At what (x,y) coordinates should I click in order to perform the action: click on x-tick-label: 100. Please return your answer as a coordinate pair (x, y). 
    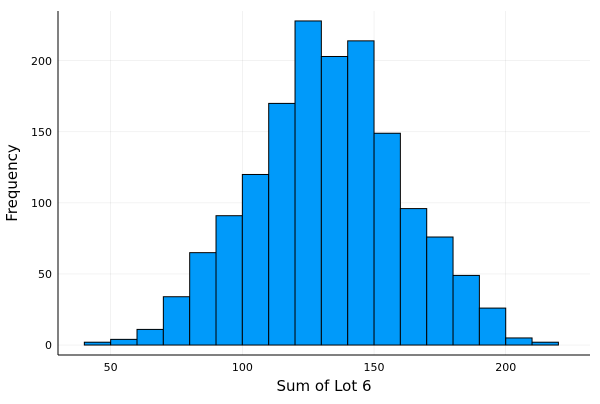
    Looking at the image, I should click on (242, 367).